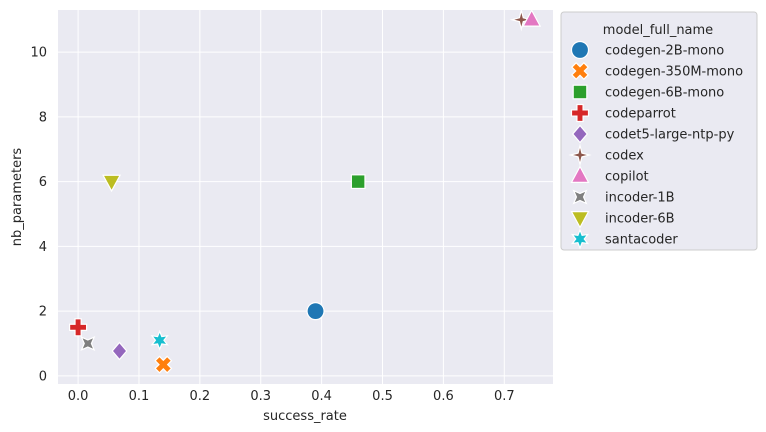  Describe the element at coordinates (624, 156) in the screenshot. I see `legend-label: codex` at that location.